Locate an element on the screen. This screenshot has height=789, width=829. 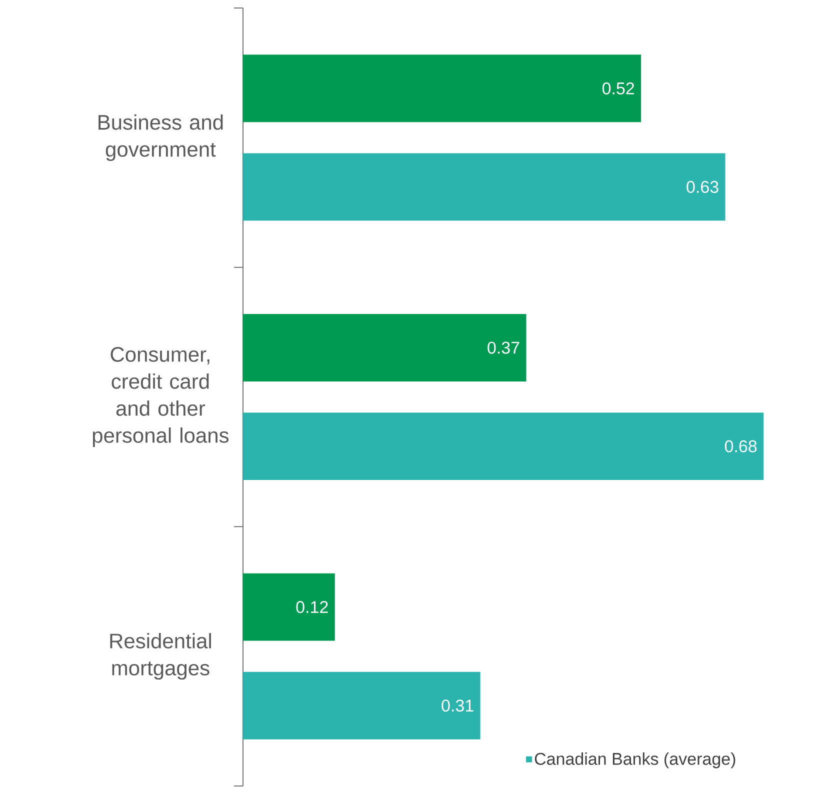
data-label: 0.12 is located at coordinates (312, 606).